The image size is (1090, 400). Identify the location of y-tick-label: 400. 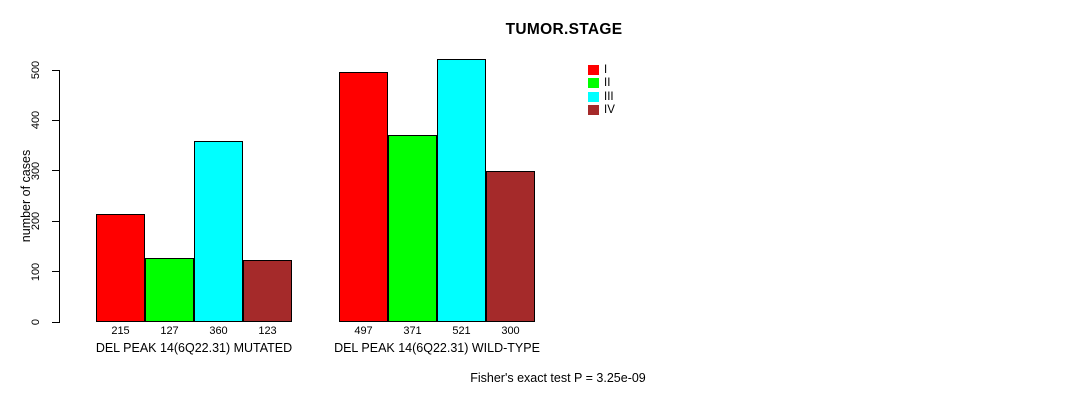
(36, 120).